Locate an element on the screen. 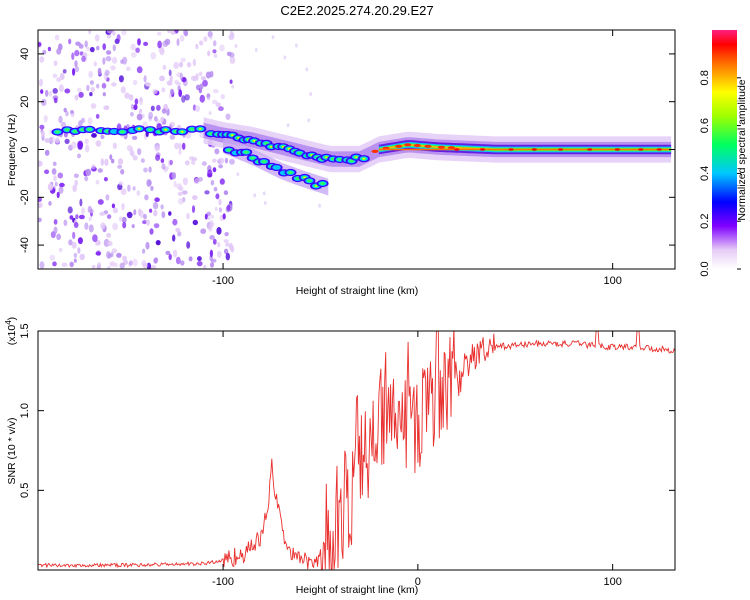 The height and width of the screenshot is (600, 750). snr-x-tick-label: 100 is located at coordinates (612, 582).